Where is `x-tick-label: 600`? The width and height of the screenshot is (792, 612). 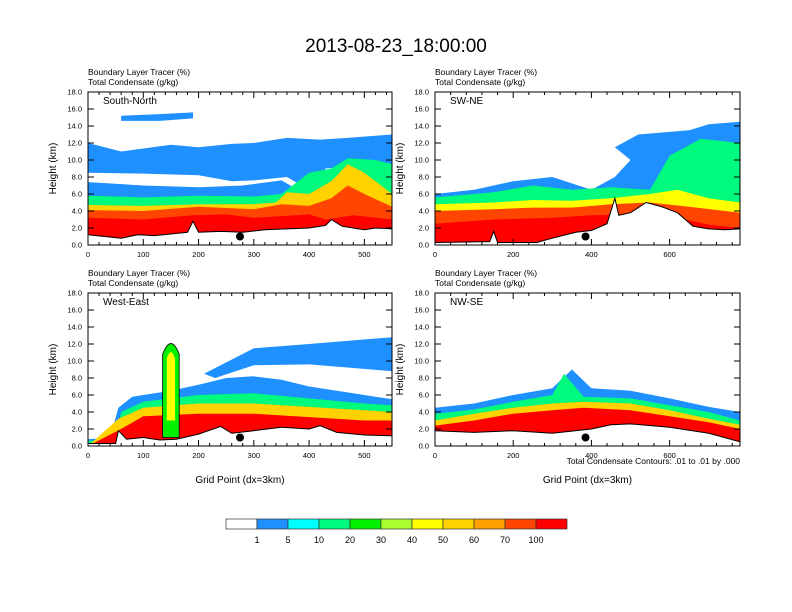 x-tick-label: 600 is located at coordinates (669, 455).